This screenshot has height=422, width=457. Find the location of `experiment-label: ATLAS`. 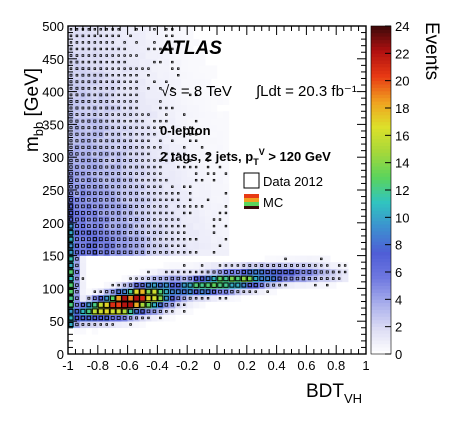

experiment-label: ATLAS is located at coordinates (190, 48).